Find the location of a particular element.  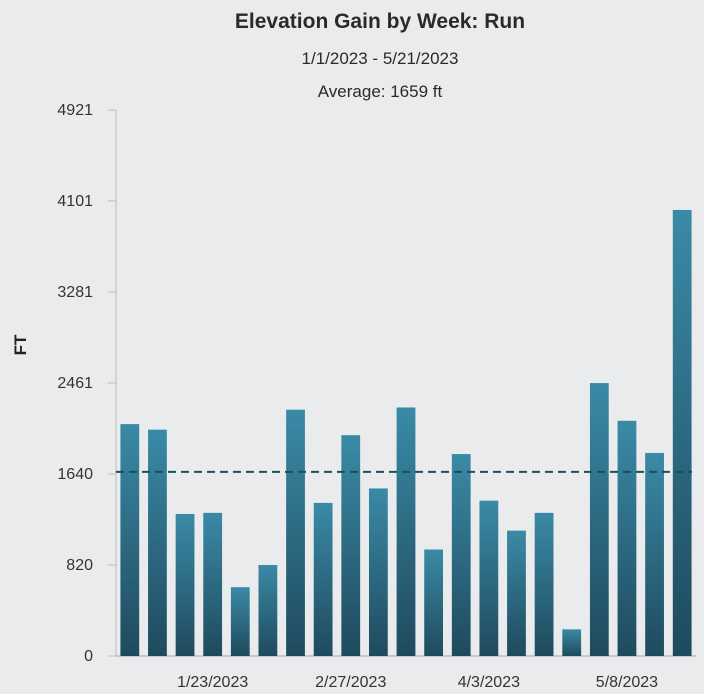

average-label: Average: 1659 ft is located at coordinates (380, 91).